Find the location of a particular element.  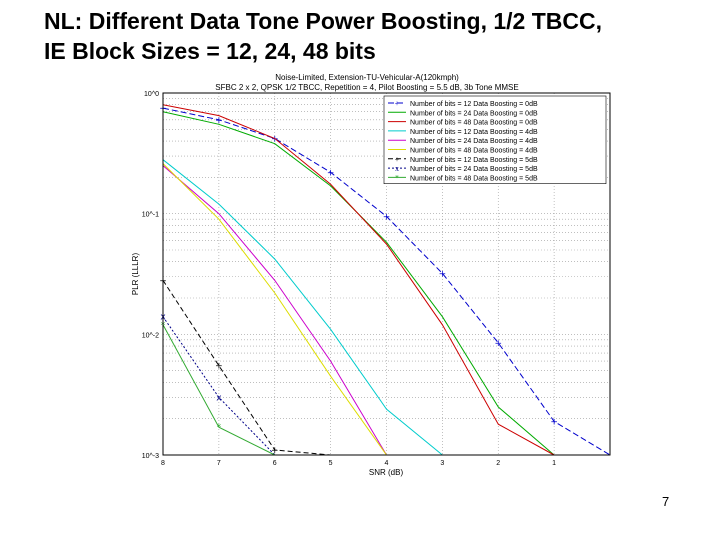

legend-label: Number of bits = 24 Data Boosting = 4dB is located at coordinates (474, 141).